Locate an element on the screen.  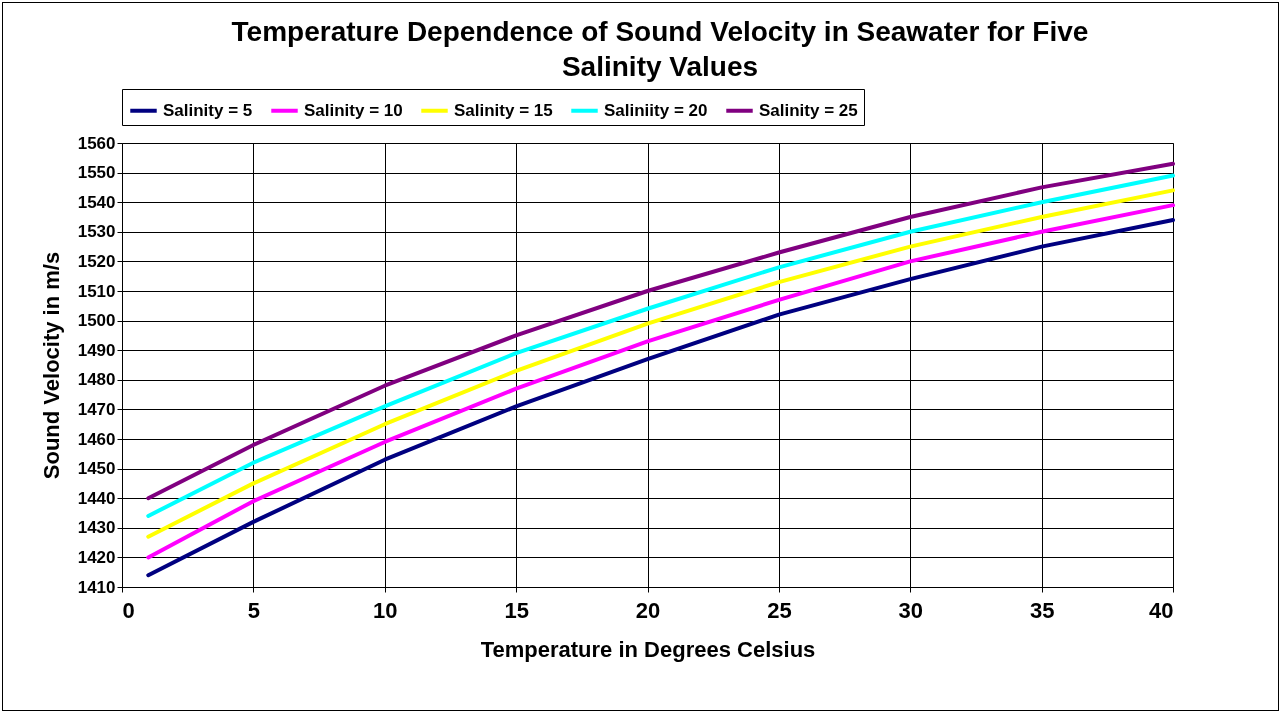
x-tick-label: 35 is located at coordinates (1042, 610).